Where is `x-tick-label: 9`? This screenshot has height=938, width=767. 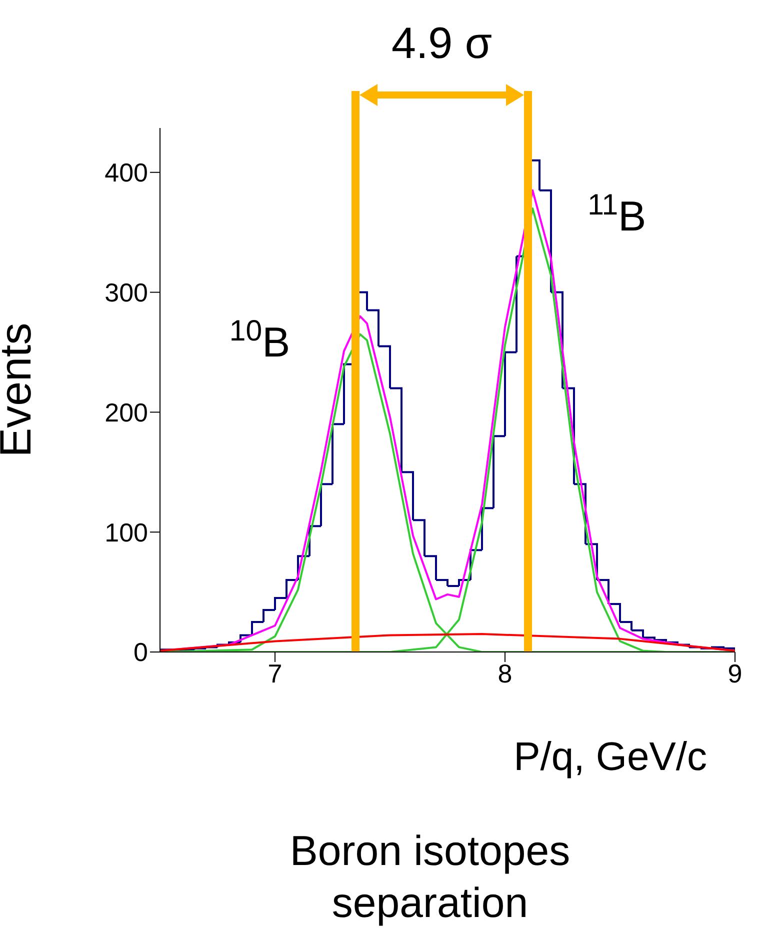 x-tick-label: 9 is located at coordinates (735, 673).